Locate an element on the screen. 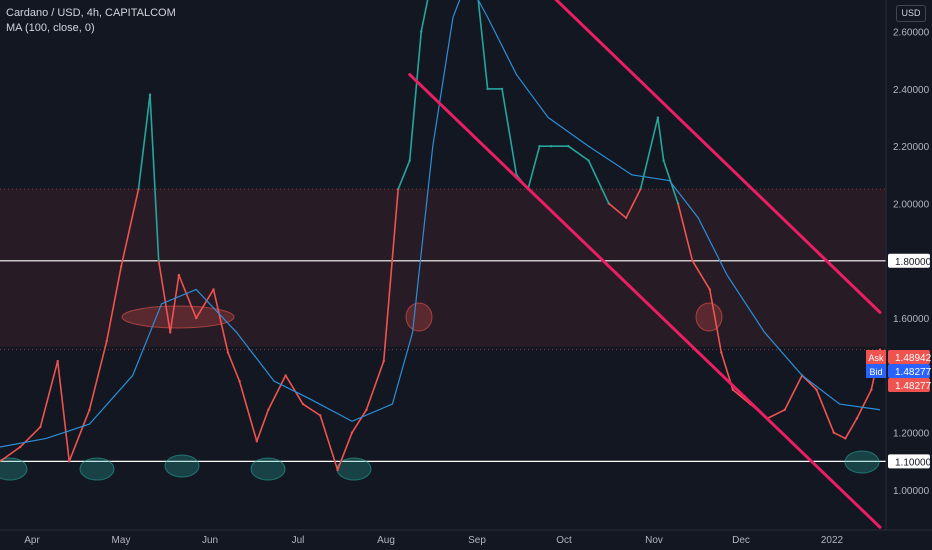  level-high-tag-bg is located at coordinates (909, 260).